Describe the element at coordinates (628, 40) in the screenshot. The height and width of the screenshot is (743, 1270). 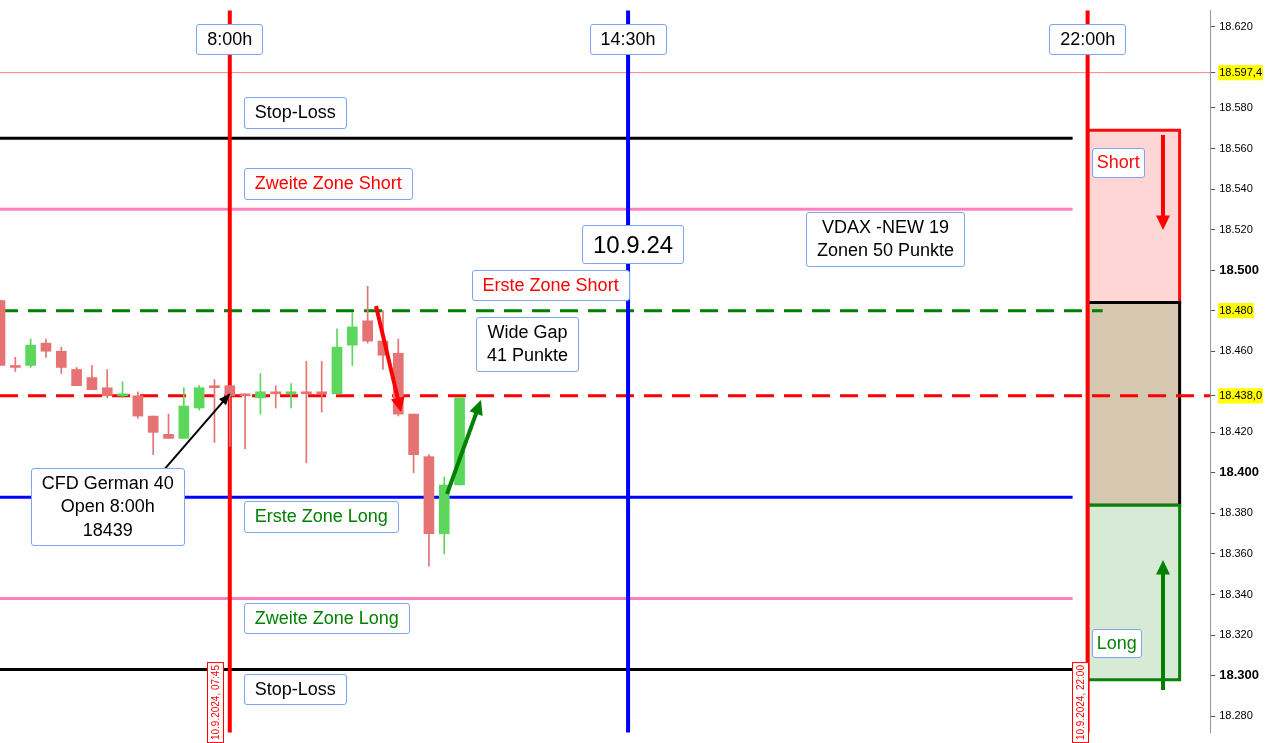
I see `ref-line-label: 14:30h` at that location.